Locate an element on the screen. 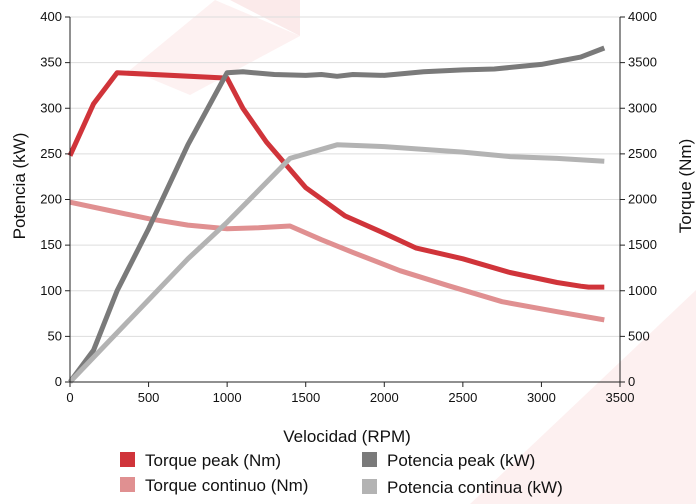  y-left-tick-label: 300 is located at coordinates (51, 107).